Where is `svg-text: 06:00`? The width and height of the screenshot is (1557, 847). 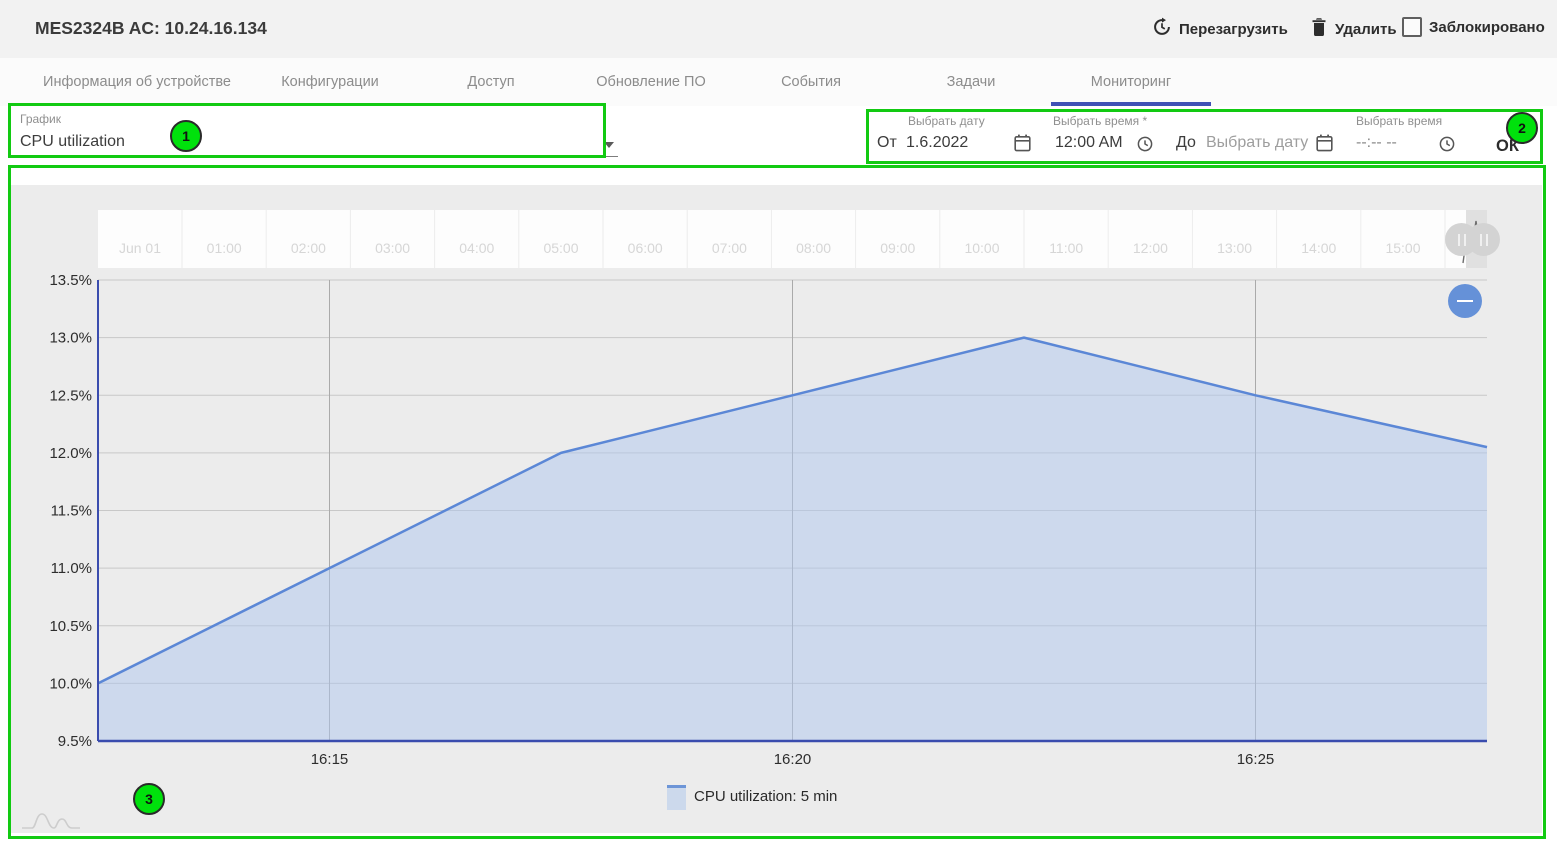 svg-text: 06:00 is located at coordinates (645, 248).